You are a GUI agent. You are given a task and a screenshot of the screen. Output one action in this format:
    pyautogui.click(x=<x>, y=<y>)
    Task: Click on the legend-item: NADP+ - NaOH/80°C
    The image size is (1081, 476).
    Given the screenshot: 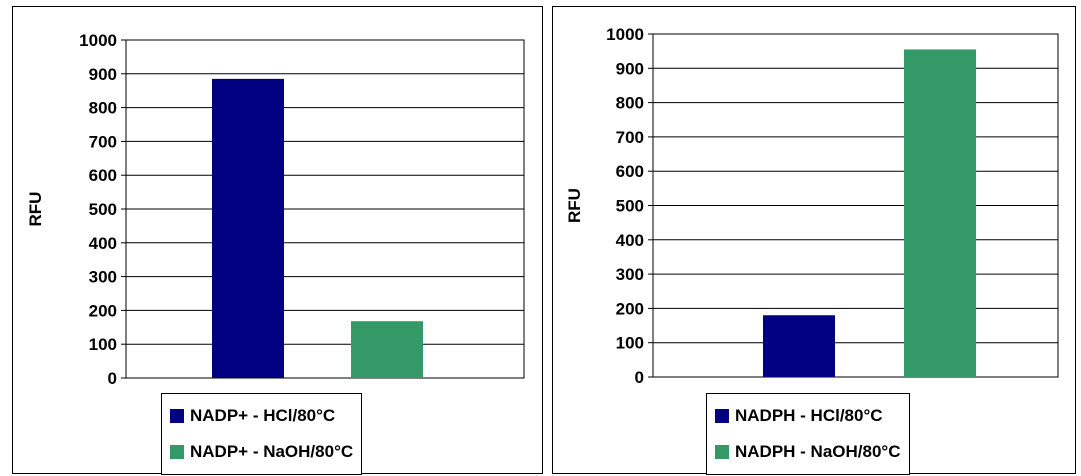 What is the action you would take?
    pyautogui.click(x=261, y=452)
    